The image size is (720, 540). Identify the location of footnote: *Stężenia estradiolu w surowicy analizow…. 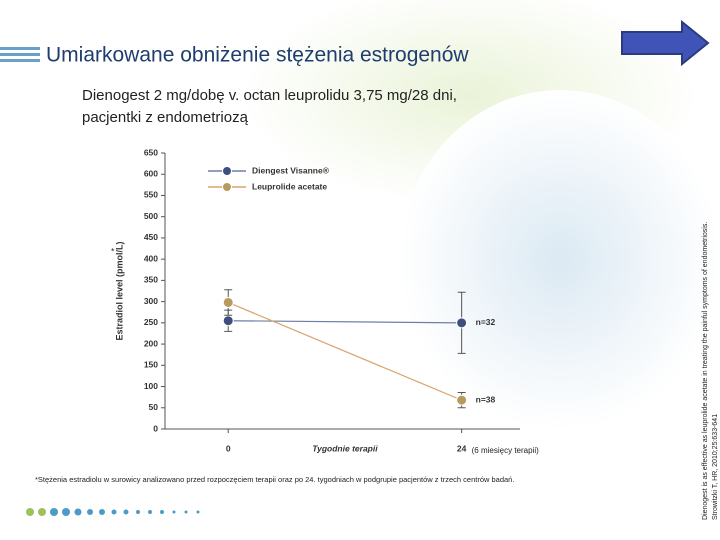
(274, 479).